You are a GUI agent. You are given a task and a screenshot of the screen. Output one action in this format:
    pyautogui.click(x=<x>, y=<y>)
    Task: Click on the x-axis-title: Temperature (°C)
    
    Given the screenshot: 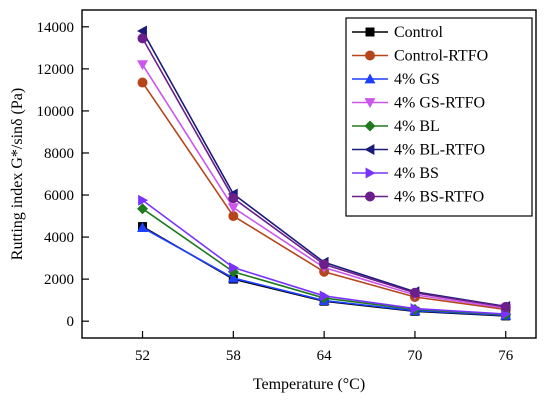 What is the action you would take?
    pyautogui.click(x=309, y=384)
    